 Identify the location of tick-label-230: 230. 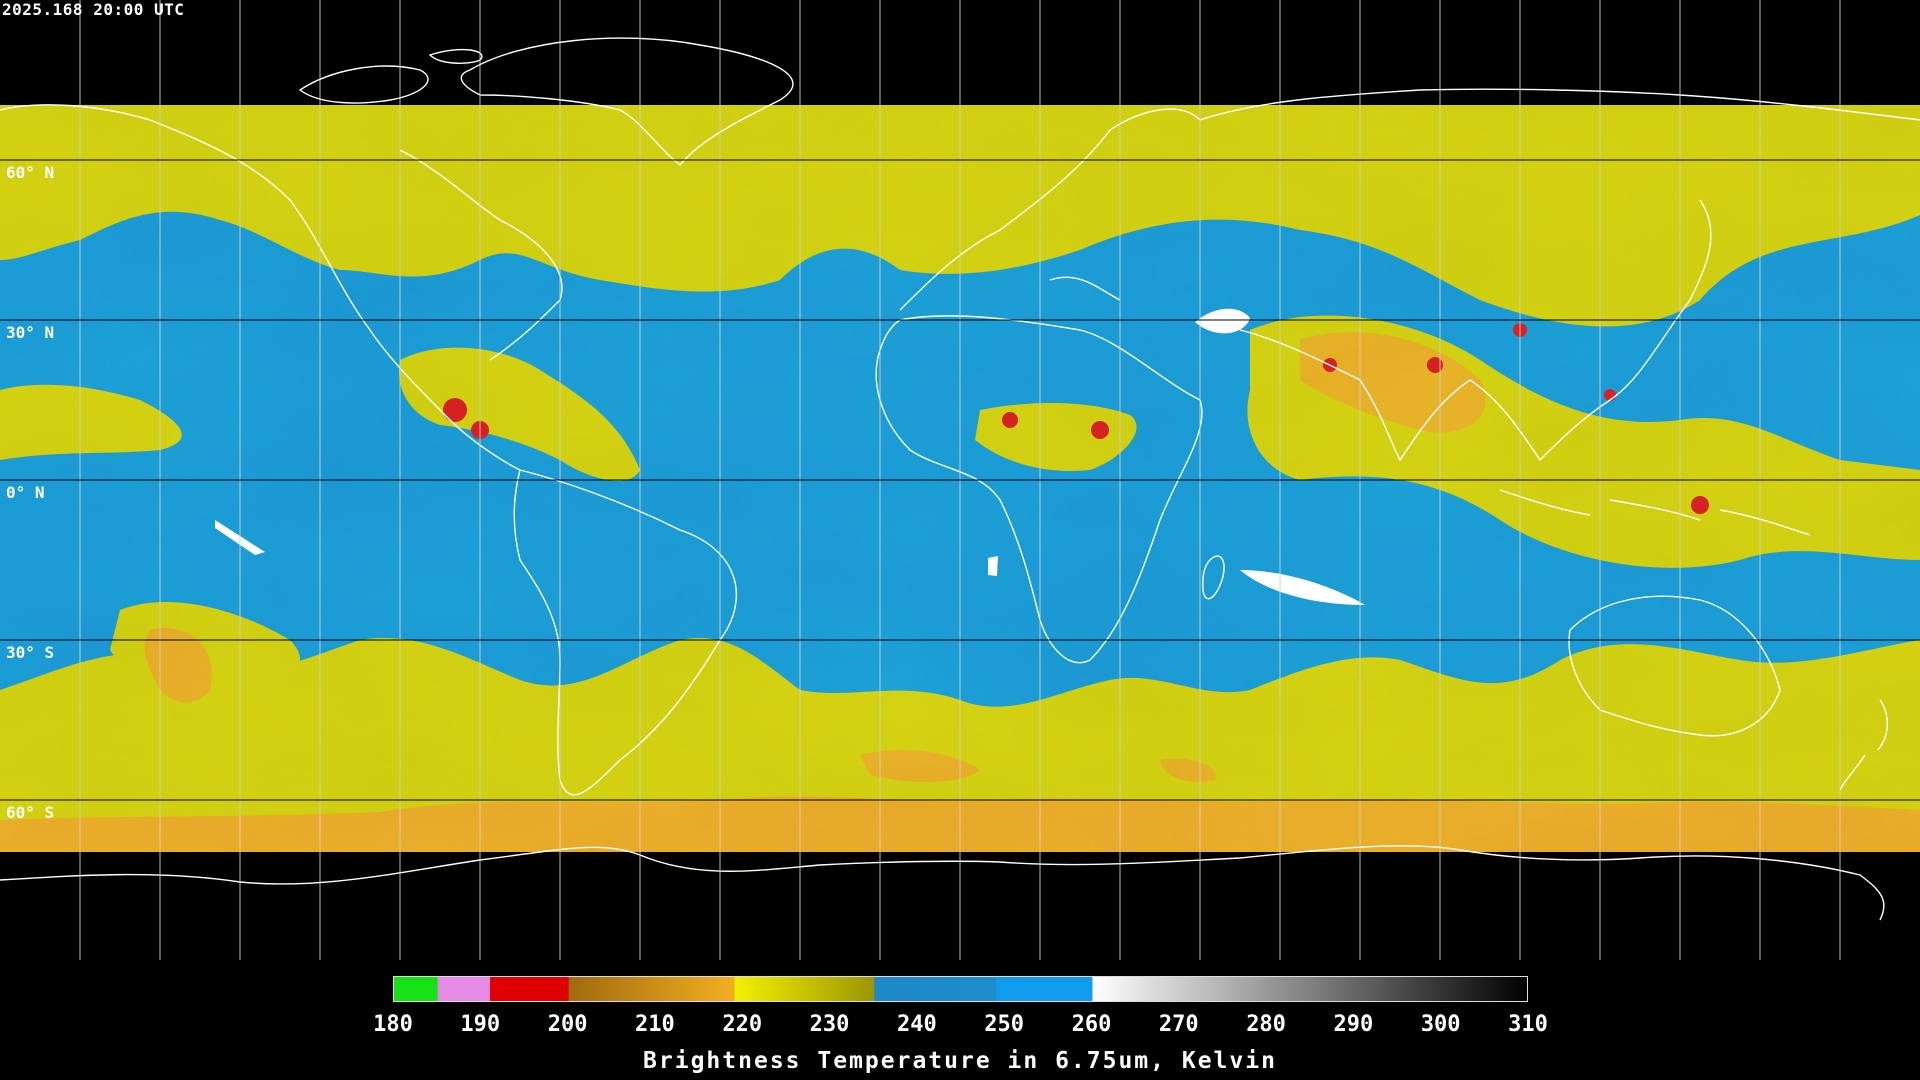
(829, 1024).